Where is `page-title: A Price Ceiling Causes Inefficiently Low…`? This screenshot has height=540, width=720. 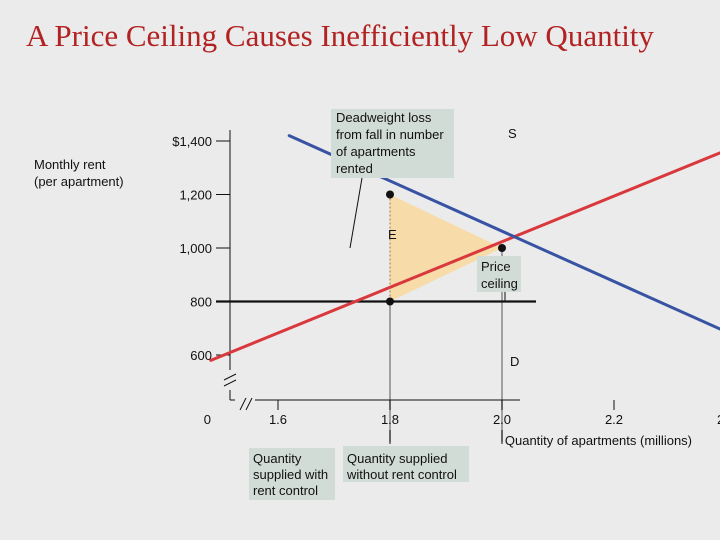
page-title: A Price Ceiling Causes Inefficiently Low… is located at coordinates (340, 35).